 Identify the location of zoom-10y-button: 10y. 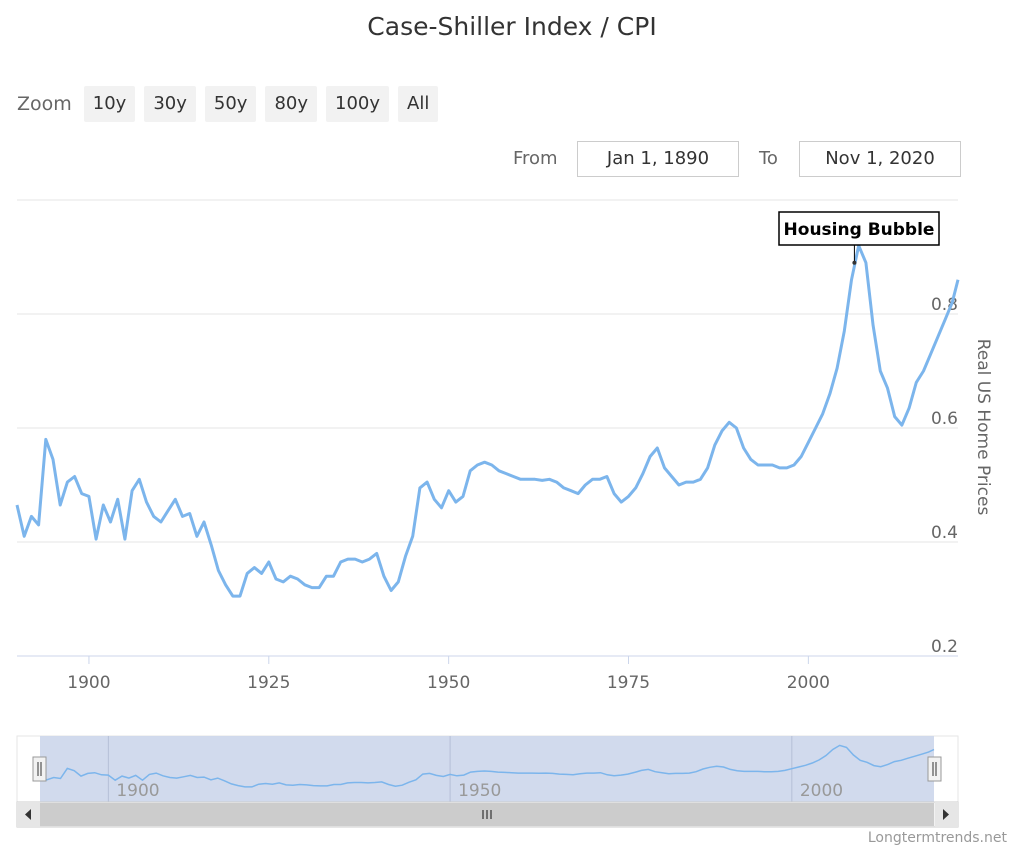
(109, 104).